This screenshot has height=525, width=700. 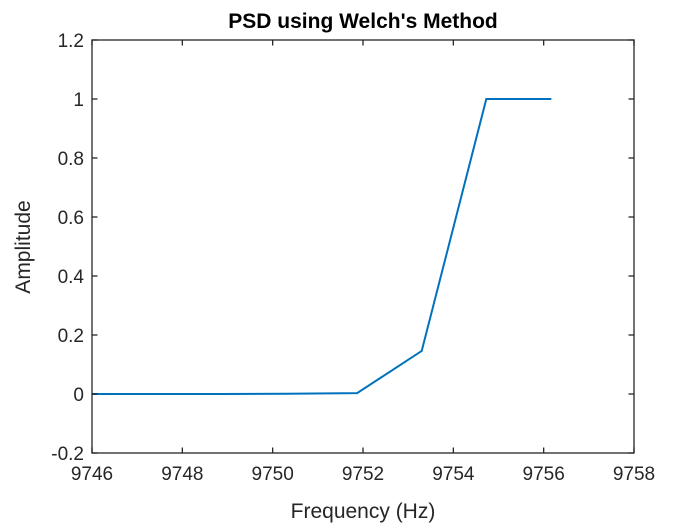 What do you see at coordinates (78, 100) in the screenshot?
I see `y-tick-label: 1` at bounding box center [78, 100].